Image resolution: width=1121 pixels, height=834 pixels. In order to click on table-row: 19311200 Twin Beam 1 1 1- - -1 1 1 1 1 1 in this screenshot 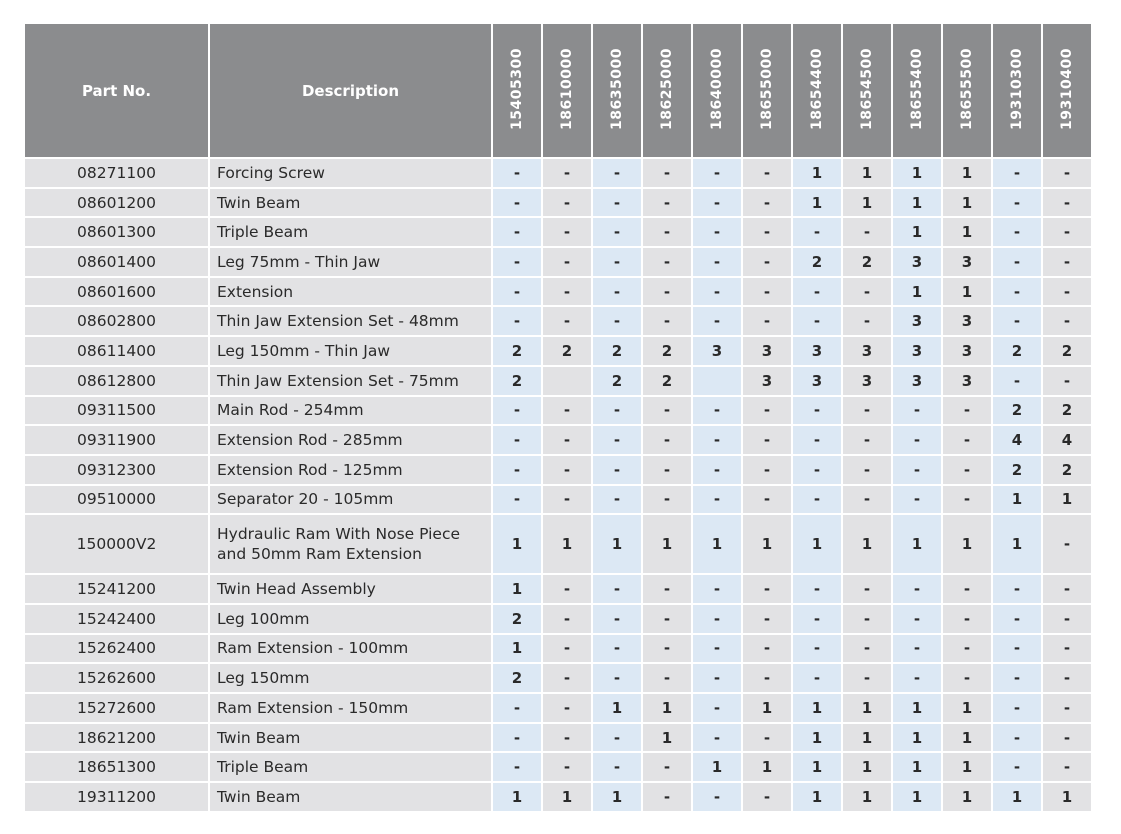, I will do `click(558, 797)`.